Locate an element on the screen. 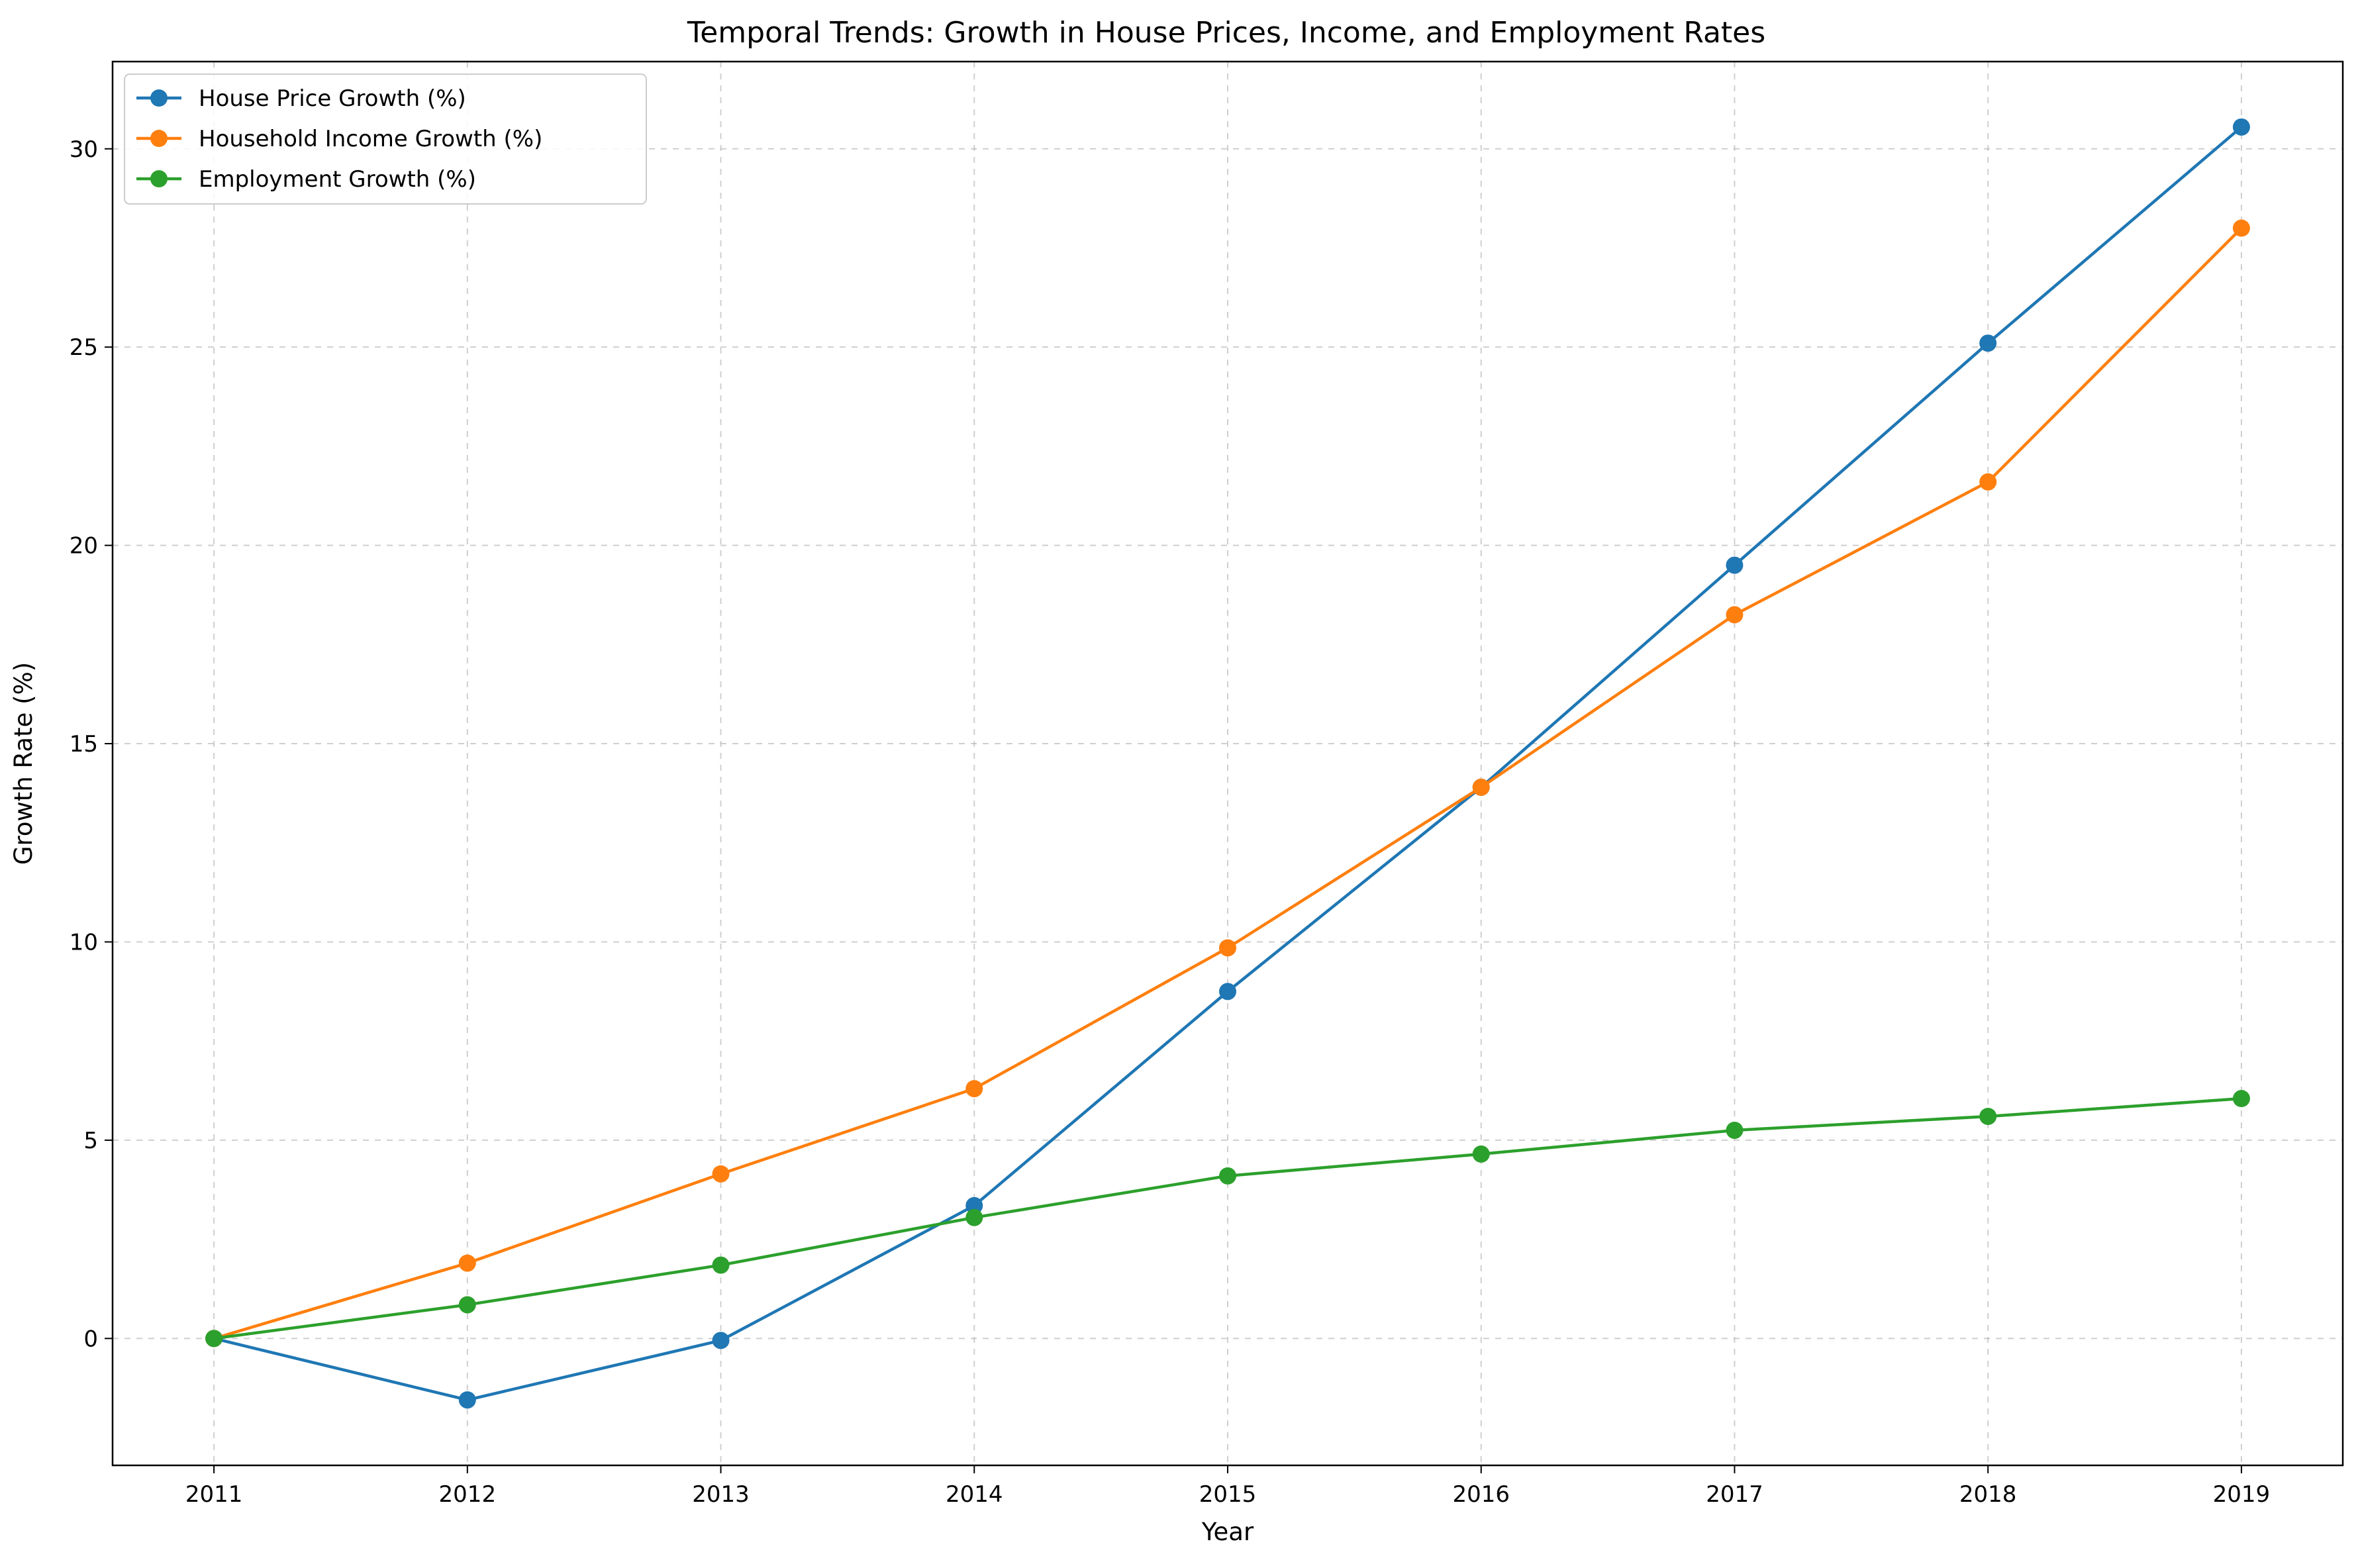 The image size is (2362, 1568). x-axis-ticks: 2011 2012 2013 2014 2015 2016 2017 2018 2019 is located at coordinates (1227, 1486).